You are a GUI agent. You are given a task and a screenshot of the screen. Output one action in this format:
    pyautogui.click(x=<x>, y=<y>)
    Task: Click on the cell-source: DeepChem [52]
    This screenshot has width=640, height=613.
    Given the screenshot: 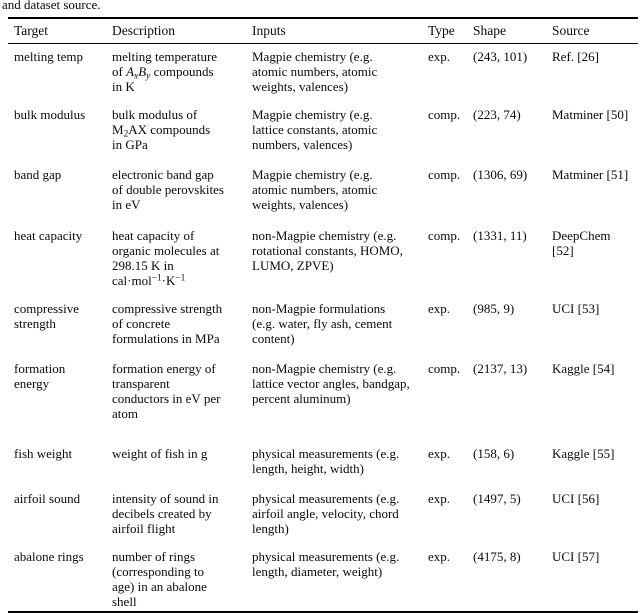 What is the action you would take?
    pyautogui.click(x=581, y=243)
    